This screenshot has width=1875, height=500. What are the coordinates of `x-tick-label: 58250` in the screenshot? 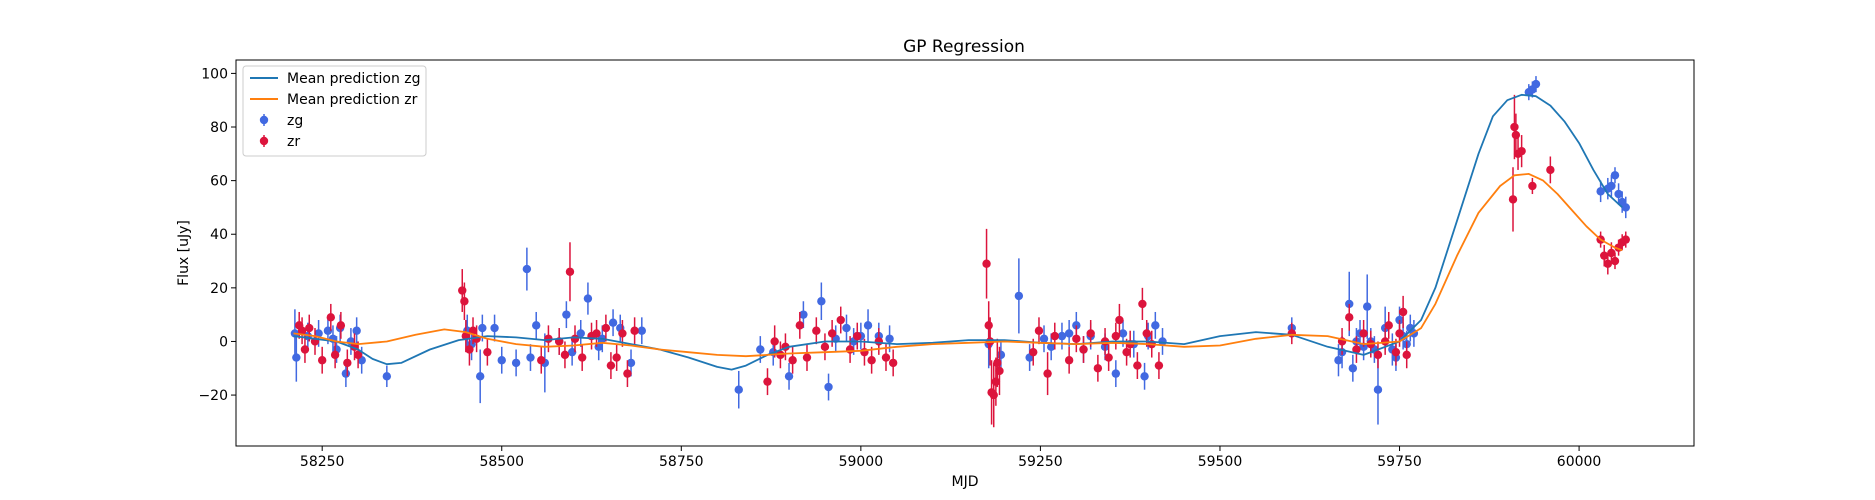 It's located at (322, 462).